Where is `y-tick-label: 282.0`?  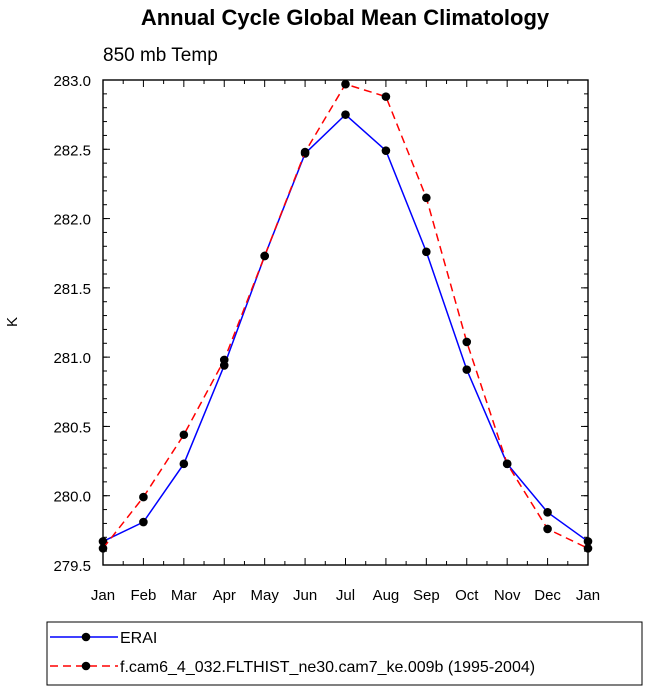
y-tick-label: 282.0 is located at coordinates (72, 220).